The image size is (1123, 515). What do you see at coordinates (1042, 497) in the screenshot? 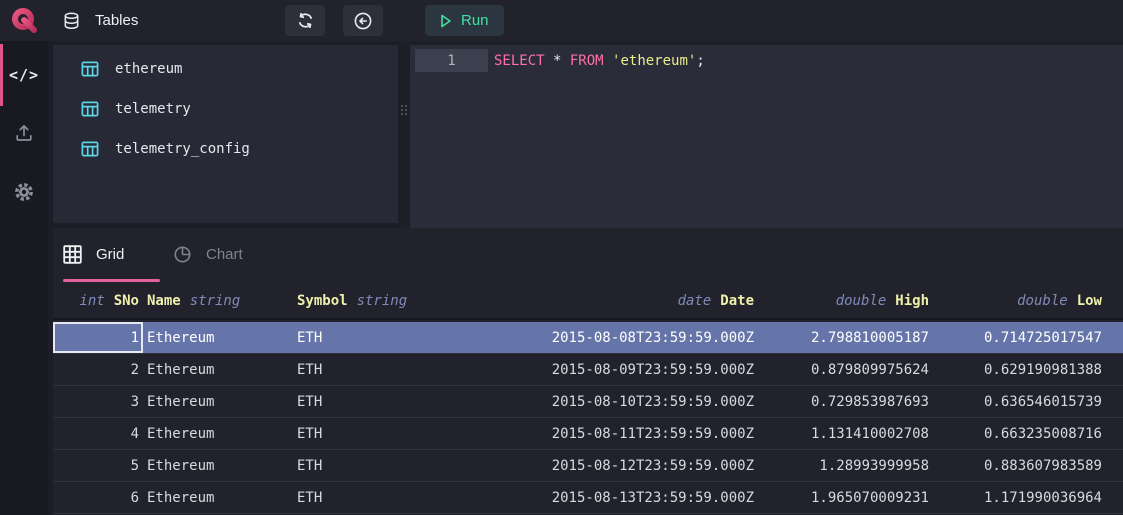
I see `grid-cell-low: 1.171990036964` at bounding box center [1042, 497].